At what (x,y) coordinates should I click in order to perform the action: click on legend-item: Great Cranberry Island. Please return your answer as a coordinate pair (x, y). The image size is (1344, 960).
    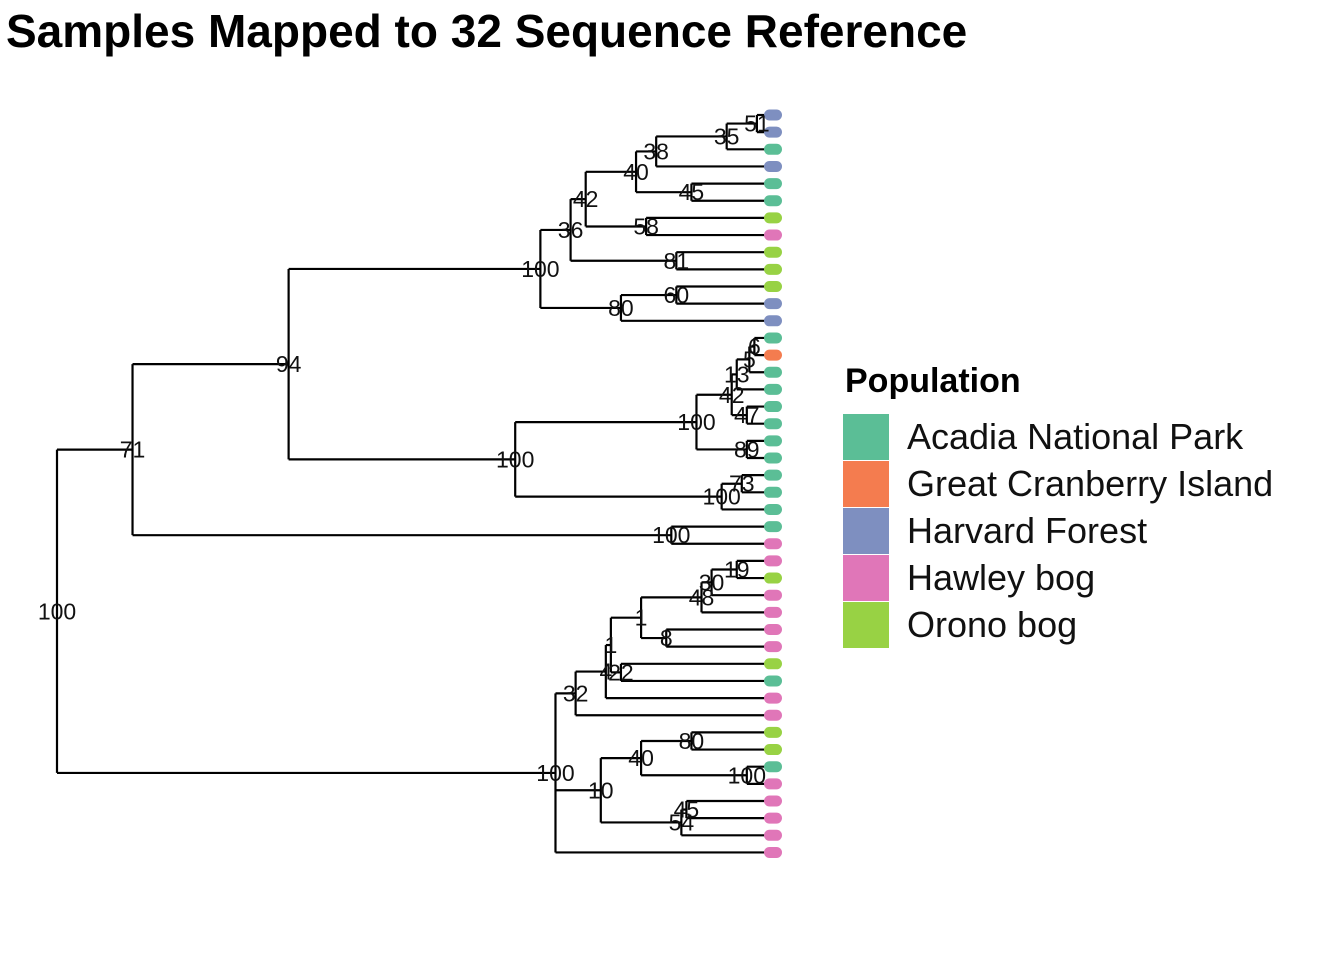
    Looking at the image, I should click on (1058, 483).